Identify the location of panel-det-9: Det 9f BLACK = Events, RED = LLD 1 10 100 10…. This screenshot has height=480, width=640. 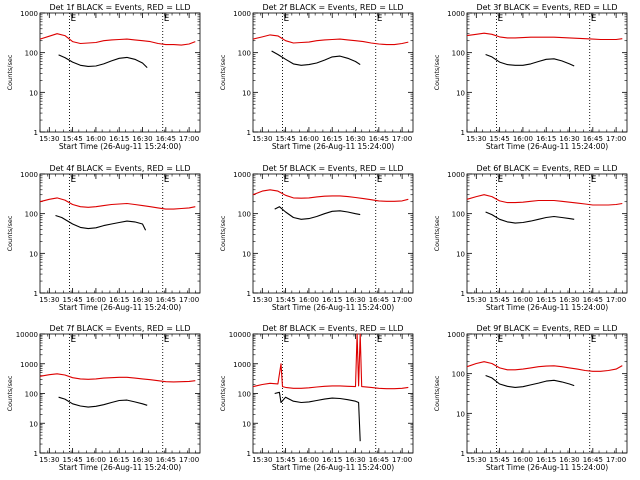
(530, 398).